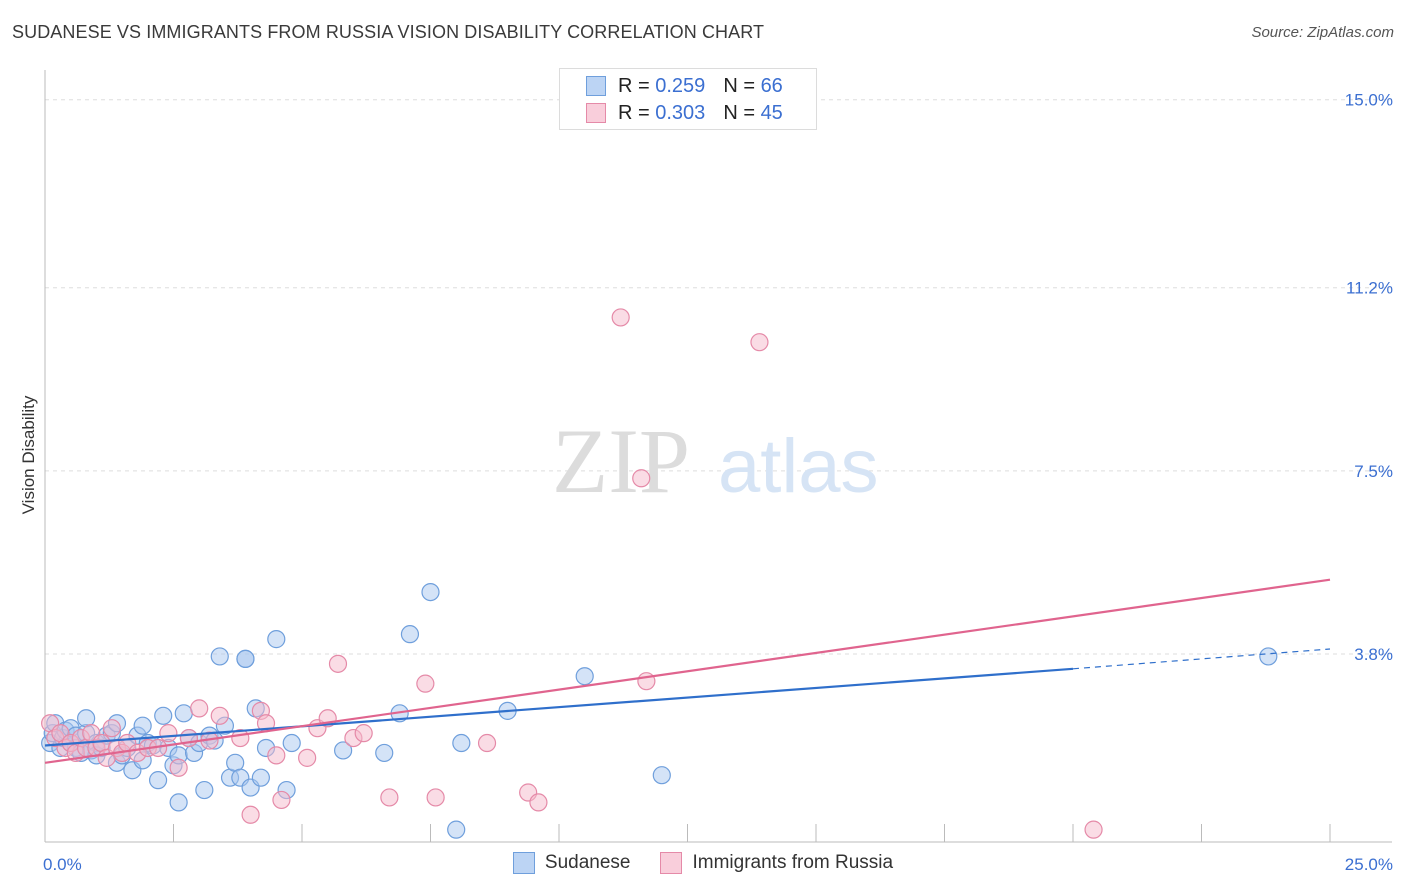 The width and height of the screenshot is (1406, 892). I want to click on y-tick-label: 11.2%, so click(1369, 288).